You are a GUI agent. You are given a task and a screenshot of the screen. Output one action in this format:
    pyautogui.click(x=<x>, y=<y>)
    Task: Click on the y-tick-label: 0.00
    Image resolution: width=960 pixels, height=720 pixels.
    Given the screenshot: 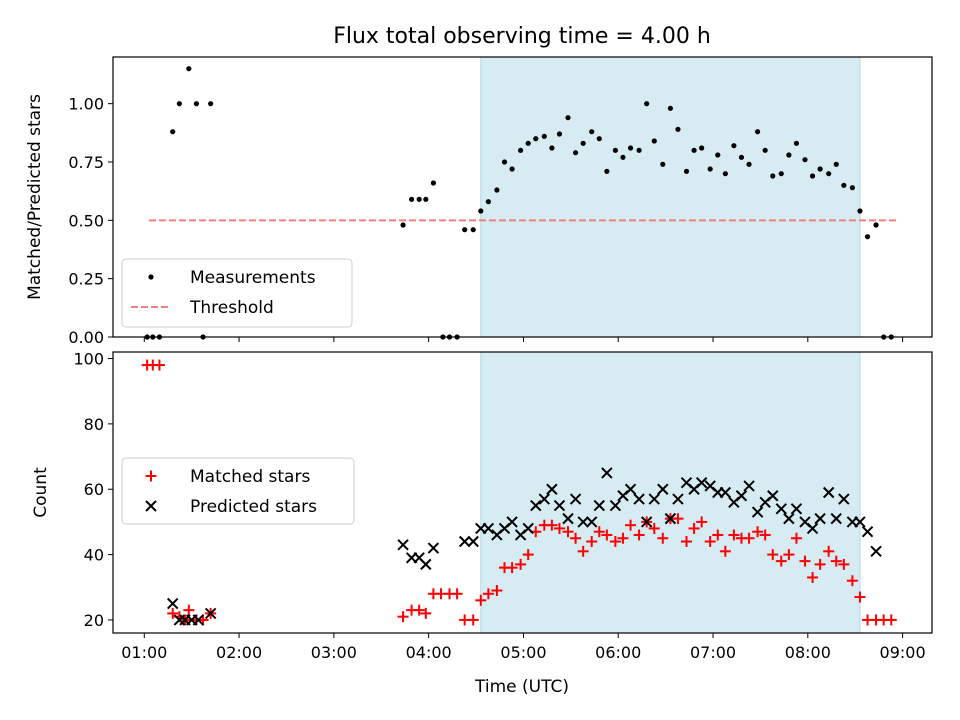 What is the action you would take?
    pyautogui.click(x=86, y=337)
    